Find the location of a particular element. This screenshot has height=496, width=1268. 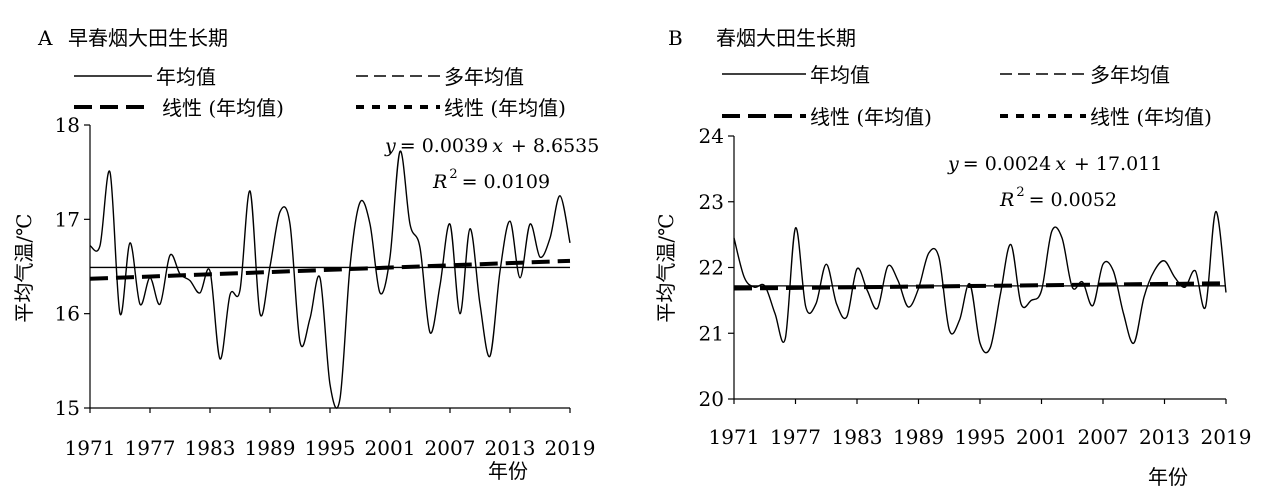

panel-a-r-squared: R 2 = 0.0109 is located at coordinates (491, 180).